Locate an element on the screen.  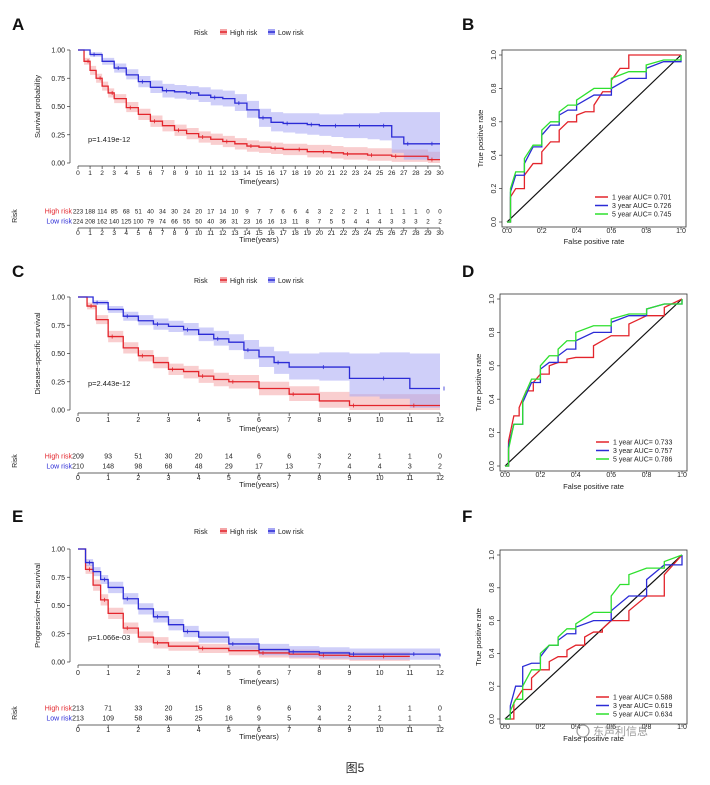
risk-x-tick-label: 27 is located at coordinates (404, 233).